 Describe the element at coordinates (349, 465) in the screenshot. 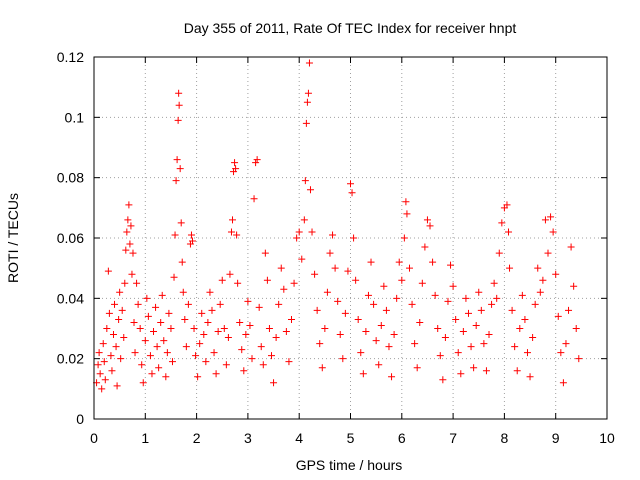

I see `x-axis-label: GPS time / hours` at that location.